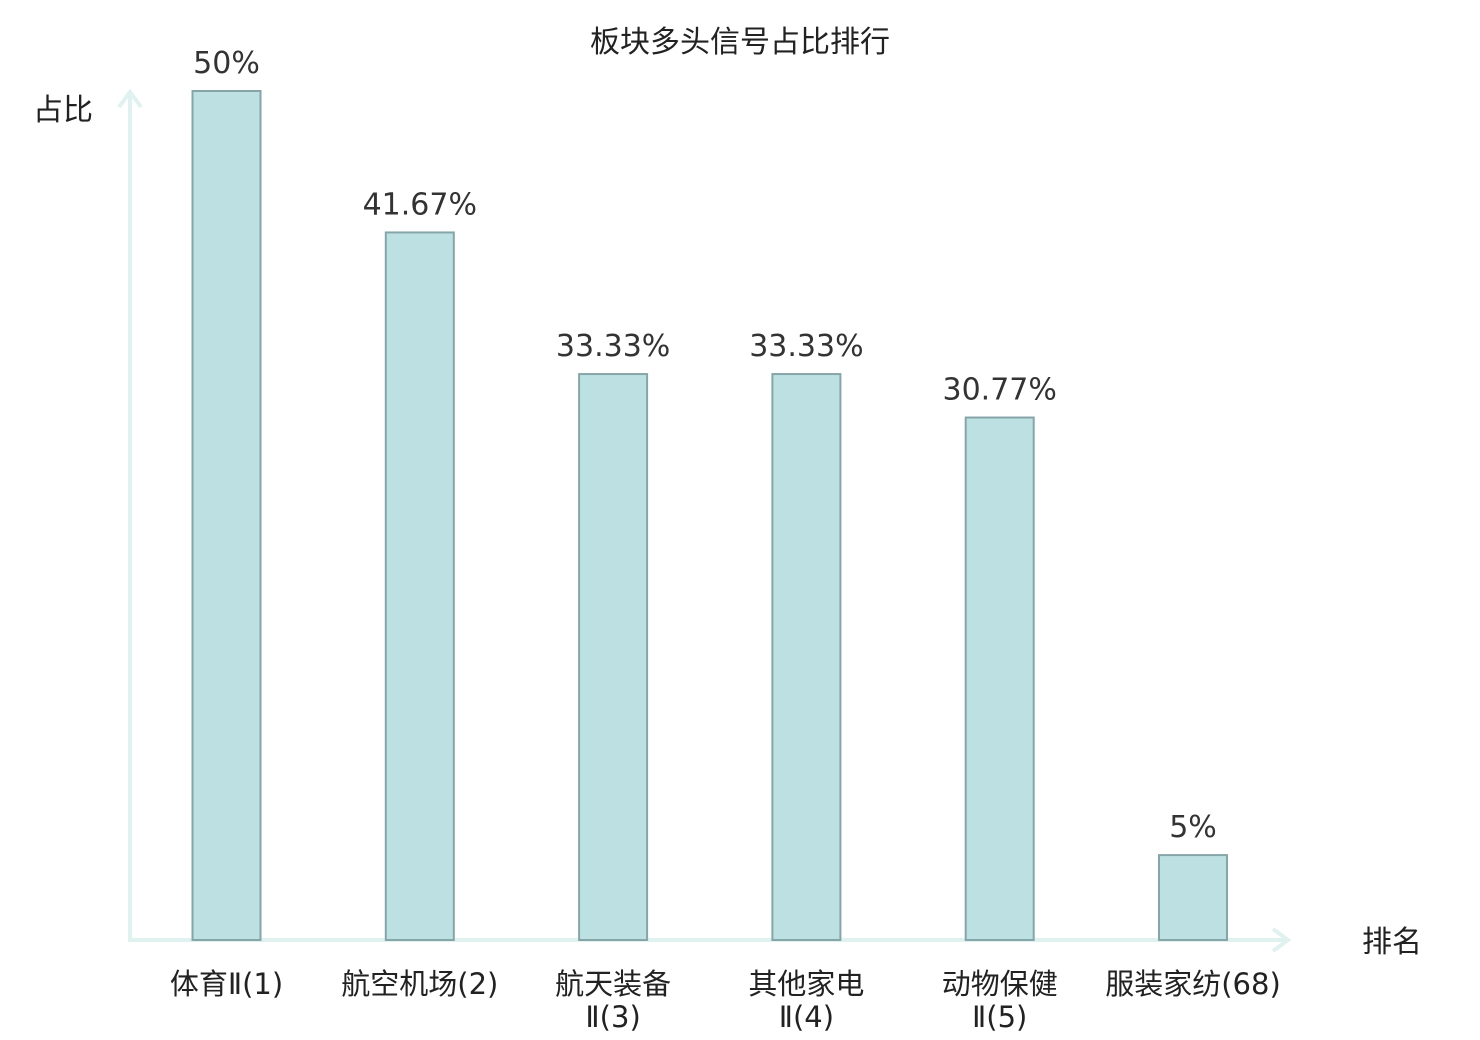 This screenshot has height=1040, width=1480. What do you see at coordinates (226, 63) in the screenshot?
I see `value-label-1: 50%` at bounding box center [226, 63].